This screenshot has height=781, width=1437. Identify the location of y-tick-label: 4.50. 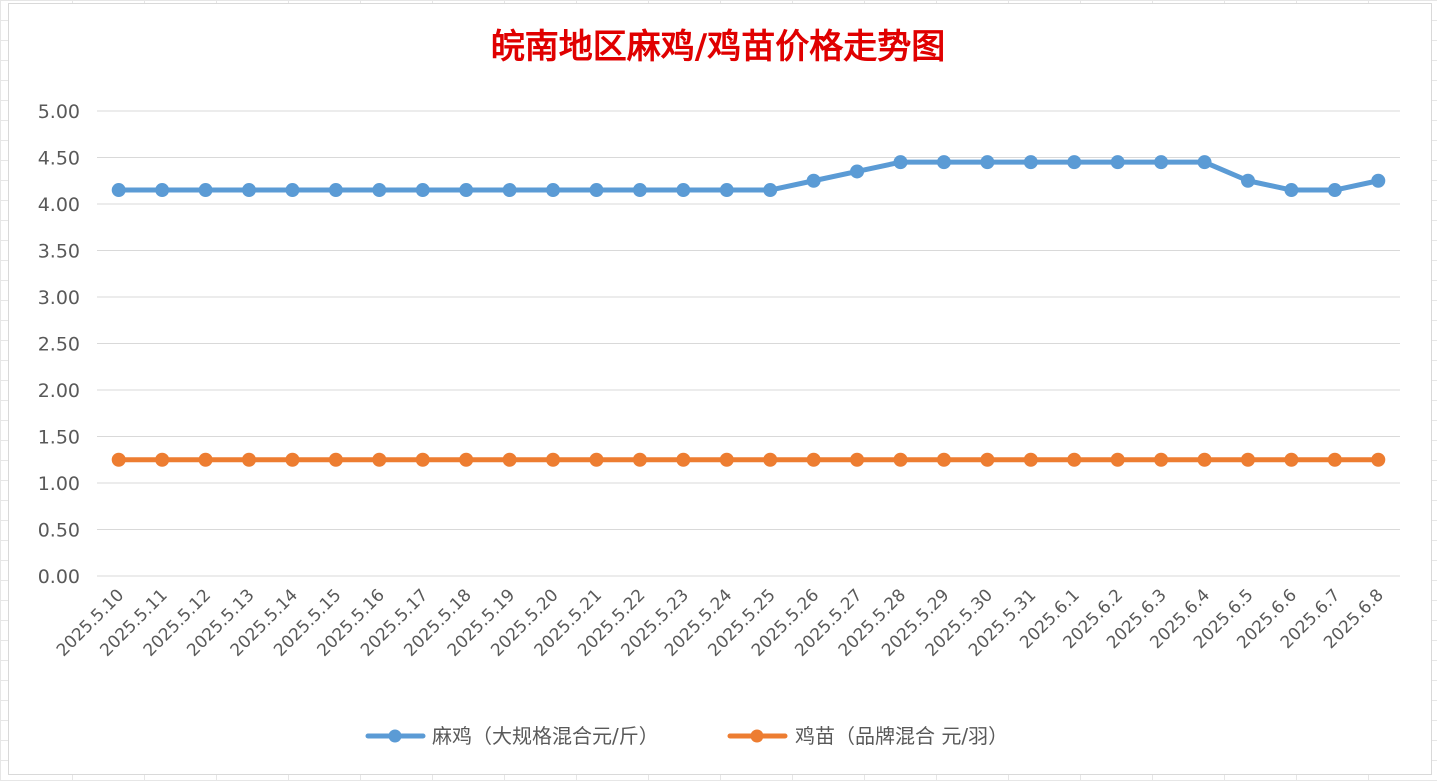
(59, 159).